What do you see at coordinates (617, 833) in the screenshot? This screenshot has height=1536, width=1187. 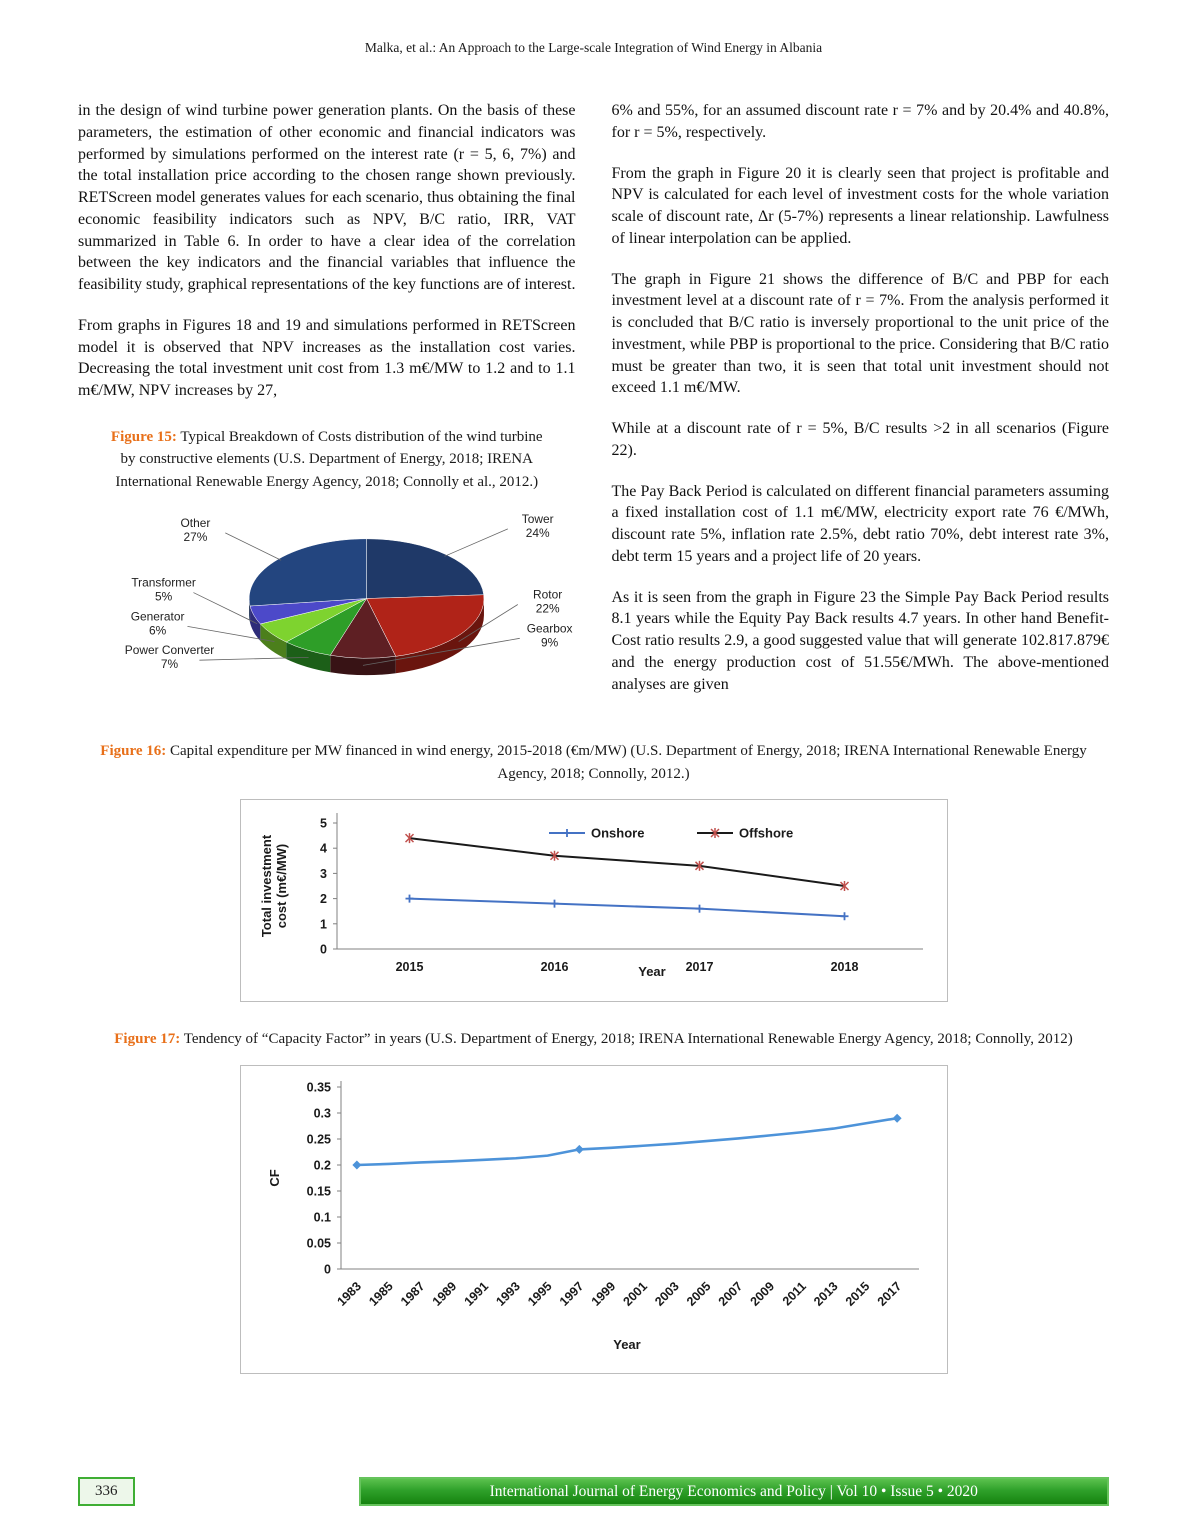 I see `svg-text: Onshore` at bounding box center [617, 833].